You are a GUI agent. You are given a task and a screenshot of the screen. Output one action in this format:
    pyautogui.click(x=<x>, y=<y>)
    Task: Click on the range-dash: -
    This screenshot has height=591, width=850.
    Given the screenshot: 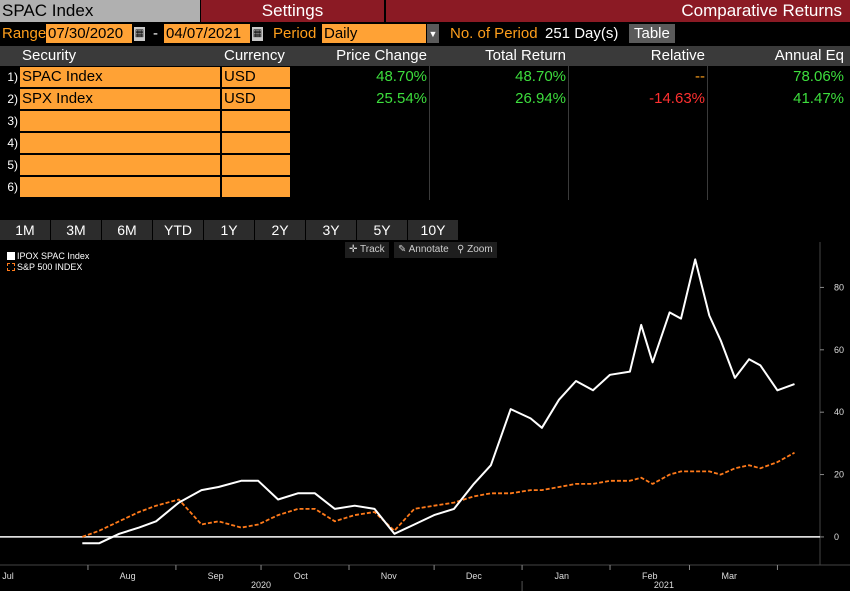 What is the action you would take?
    pyautogui.click(x=155, y=33)
    